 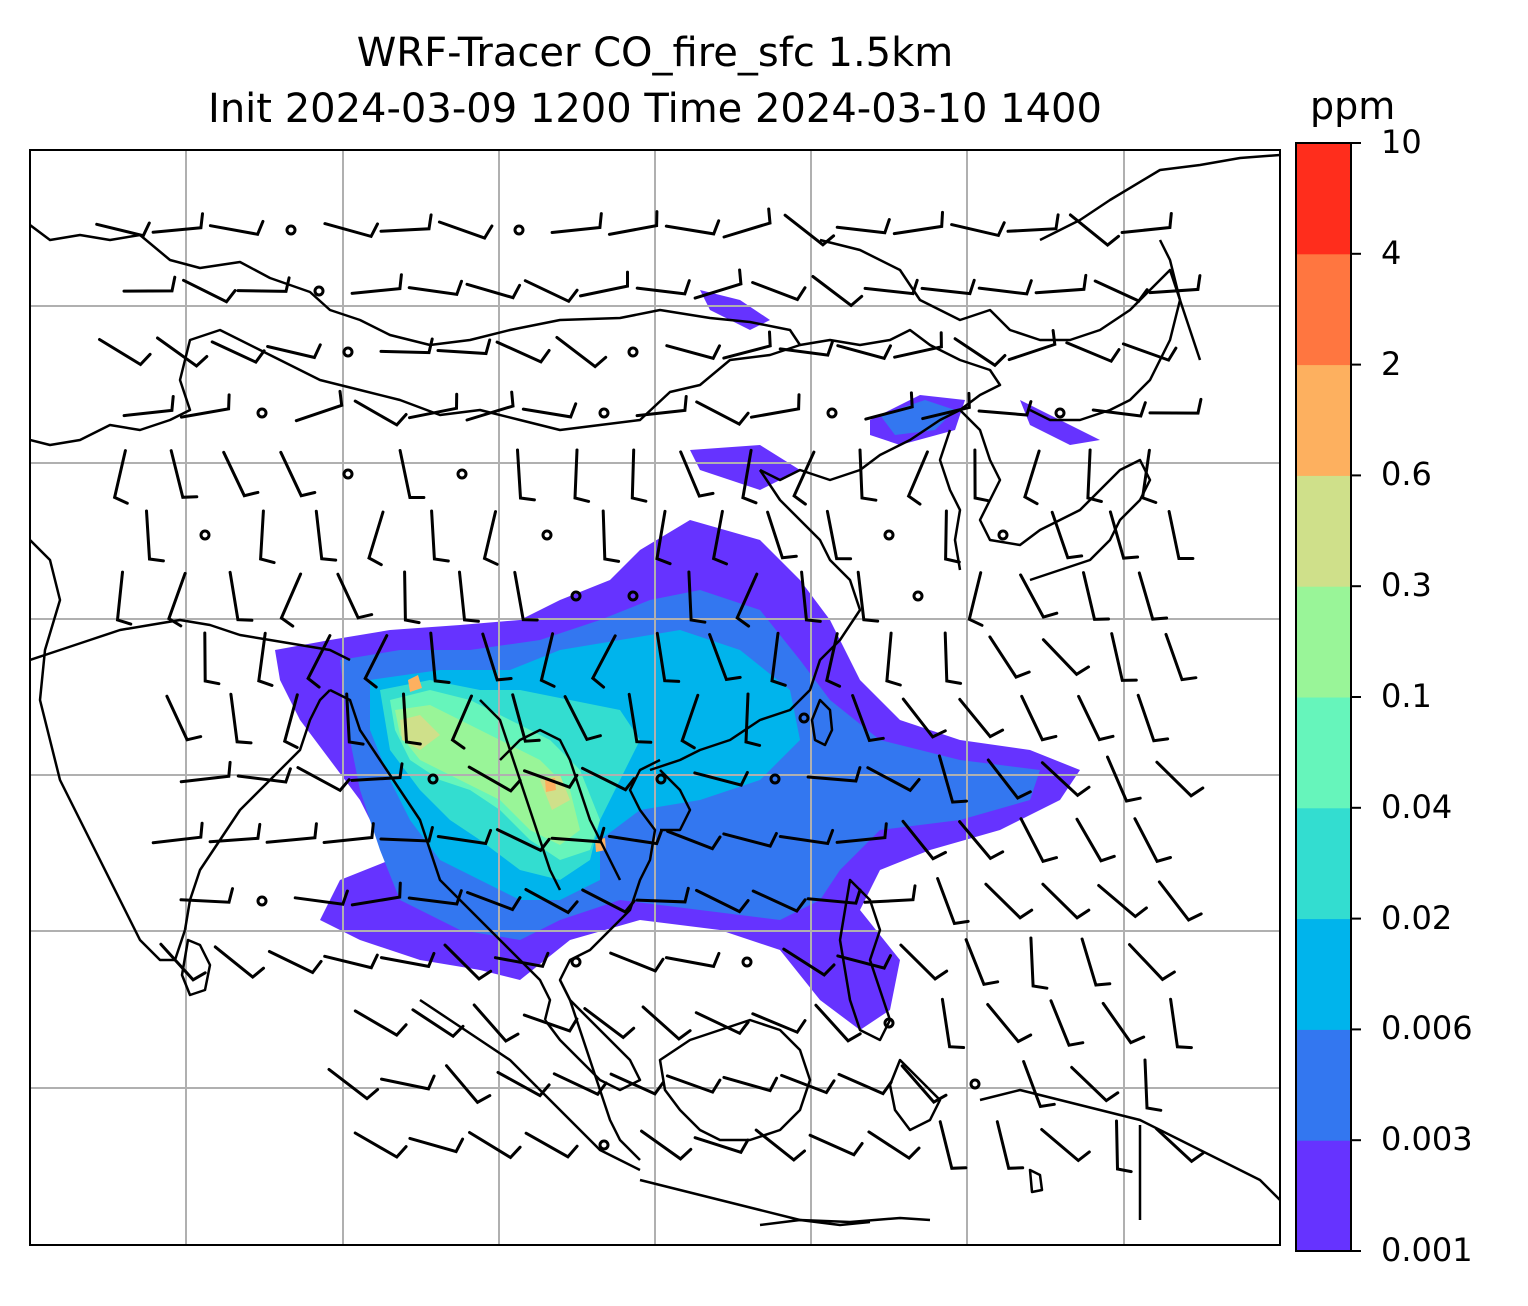 What do you see at coordinates (1323, 753) in the screenshot?
I see `colorbar-swatch` at bounding box center [1323, 753].